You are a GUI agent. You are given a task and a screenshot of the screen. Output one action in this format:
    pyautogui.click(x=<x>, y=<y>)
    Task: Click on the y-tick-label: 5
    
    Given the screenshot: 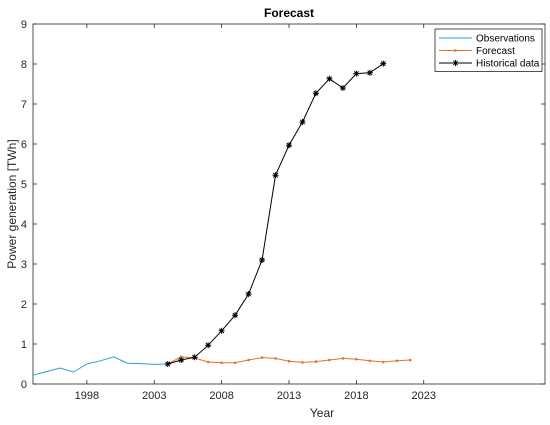 What is the action you would take?
    pyautogui.click(x=24, y=185)
    